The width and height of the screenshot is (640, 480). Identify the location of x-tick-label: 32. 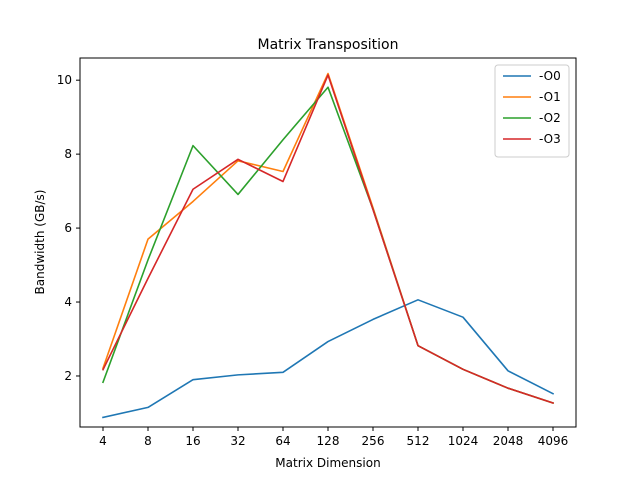
(237, 441).